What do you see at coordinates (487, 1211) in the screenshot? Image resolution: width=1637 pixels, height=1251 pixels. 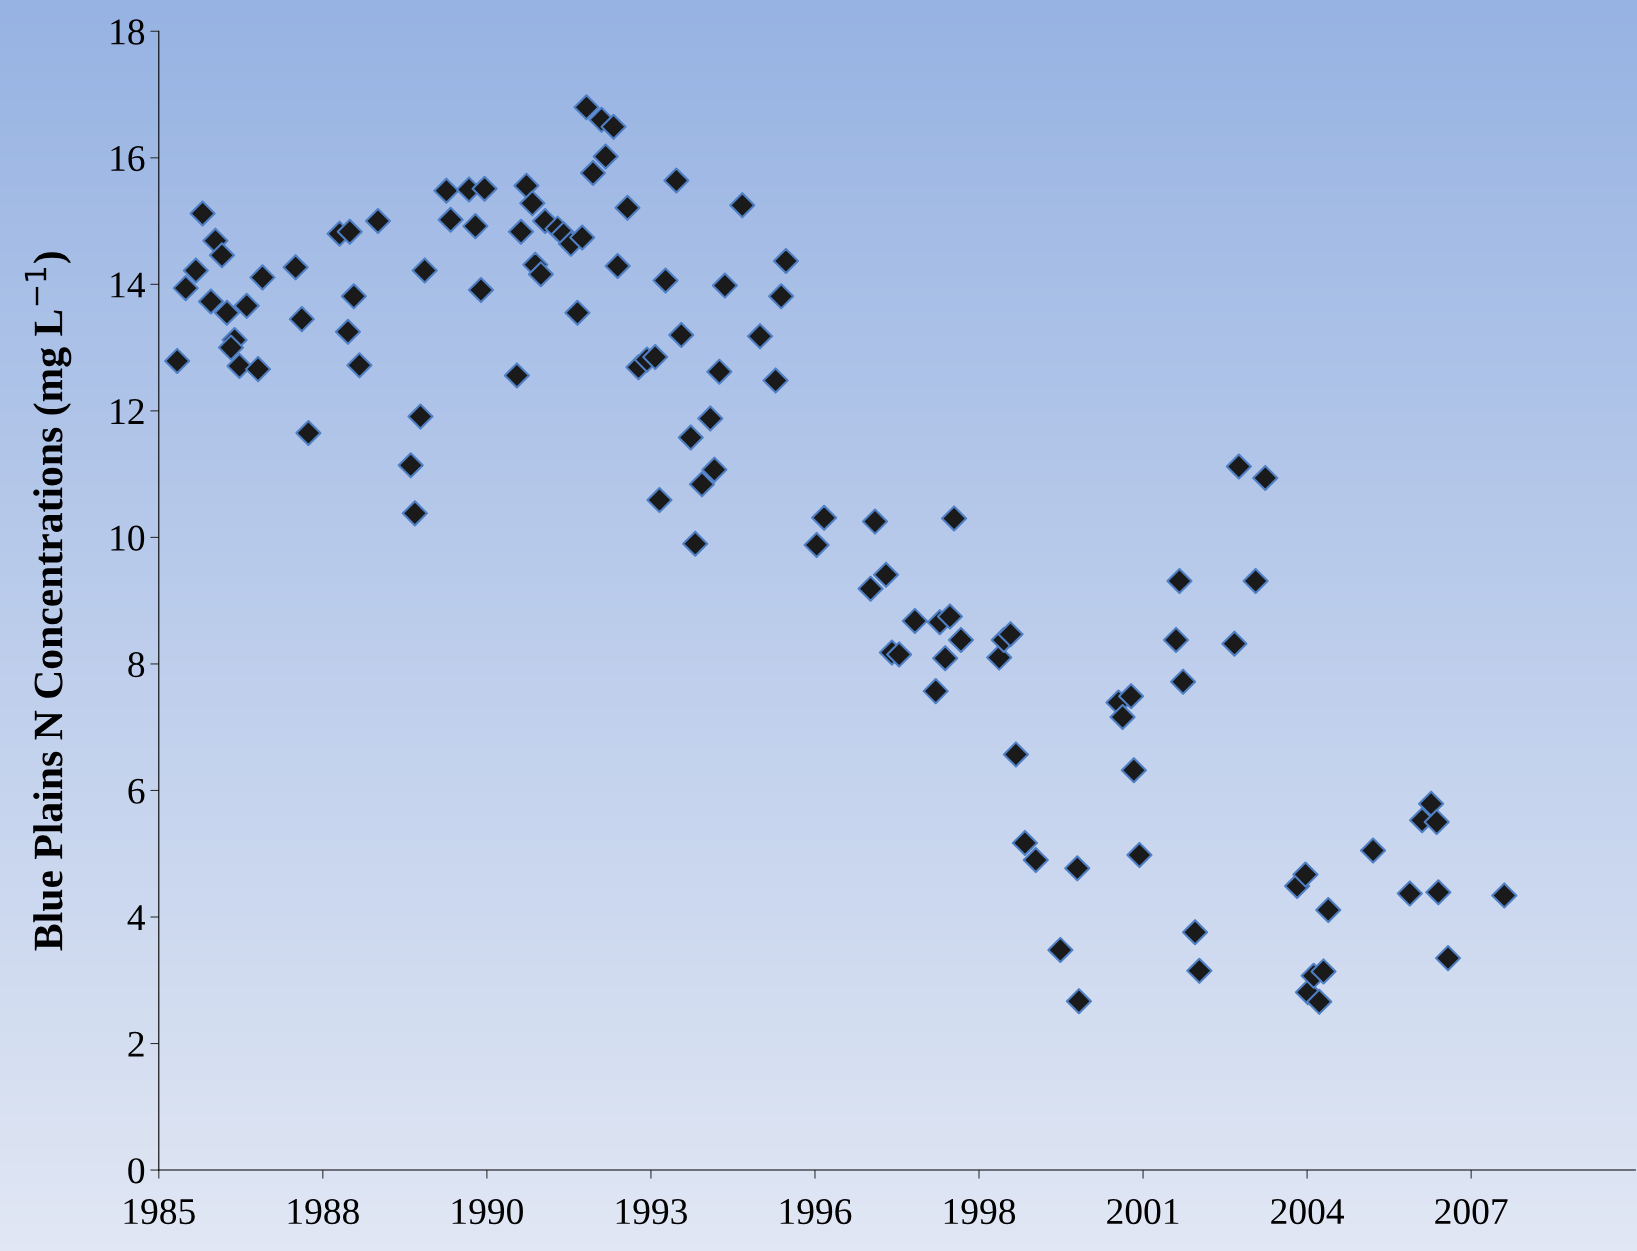 I see `x-tick-label: 1990` at bounding box center [487, 1211].